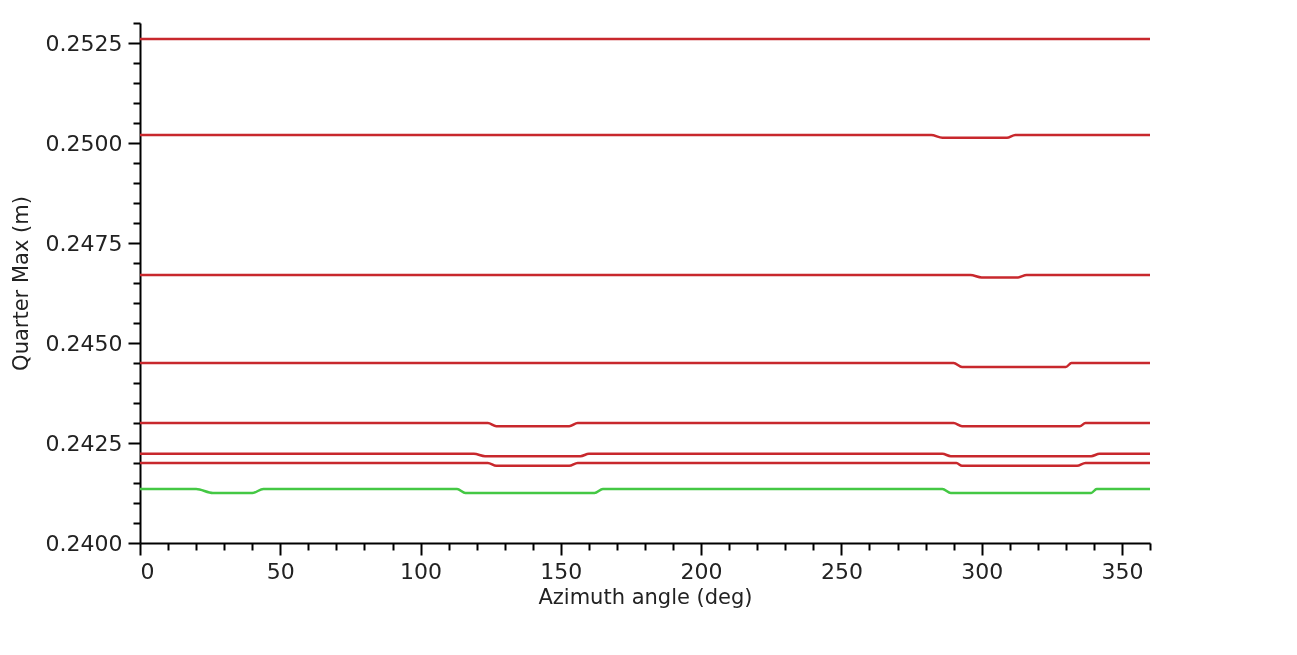  Describe the element at coordinates (84, 243) in the screenshot. I see `y-tick-label: 0.2475` at that location.